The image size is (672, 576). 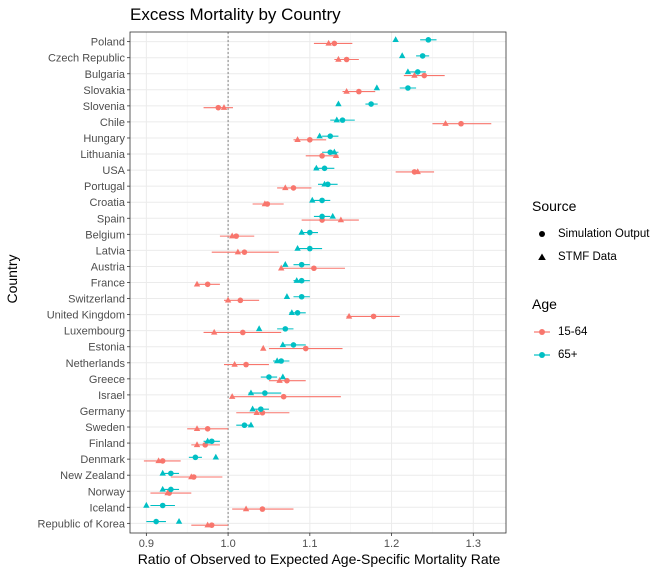 What do you see at coordinates (105, 428) in the screenshot?
I see `y-tick-label: Sweden` at bounding box center [105, 428].